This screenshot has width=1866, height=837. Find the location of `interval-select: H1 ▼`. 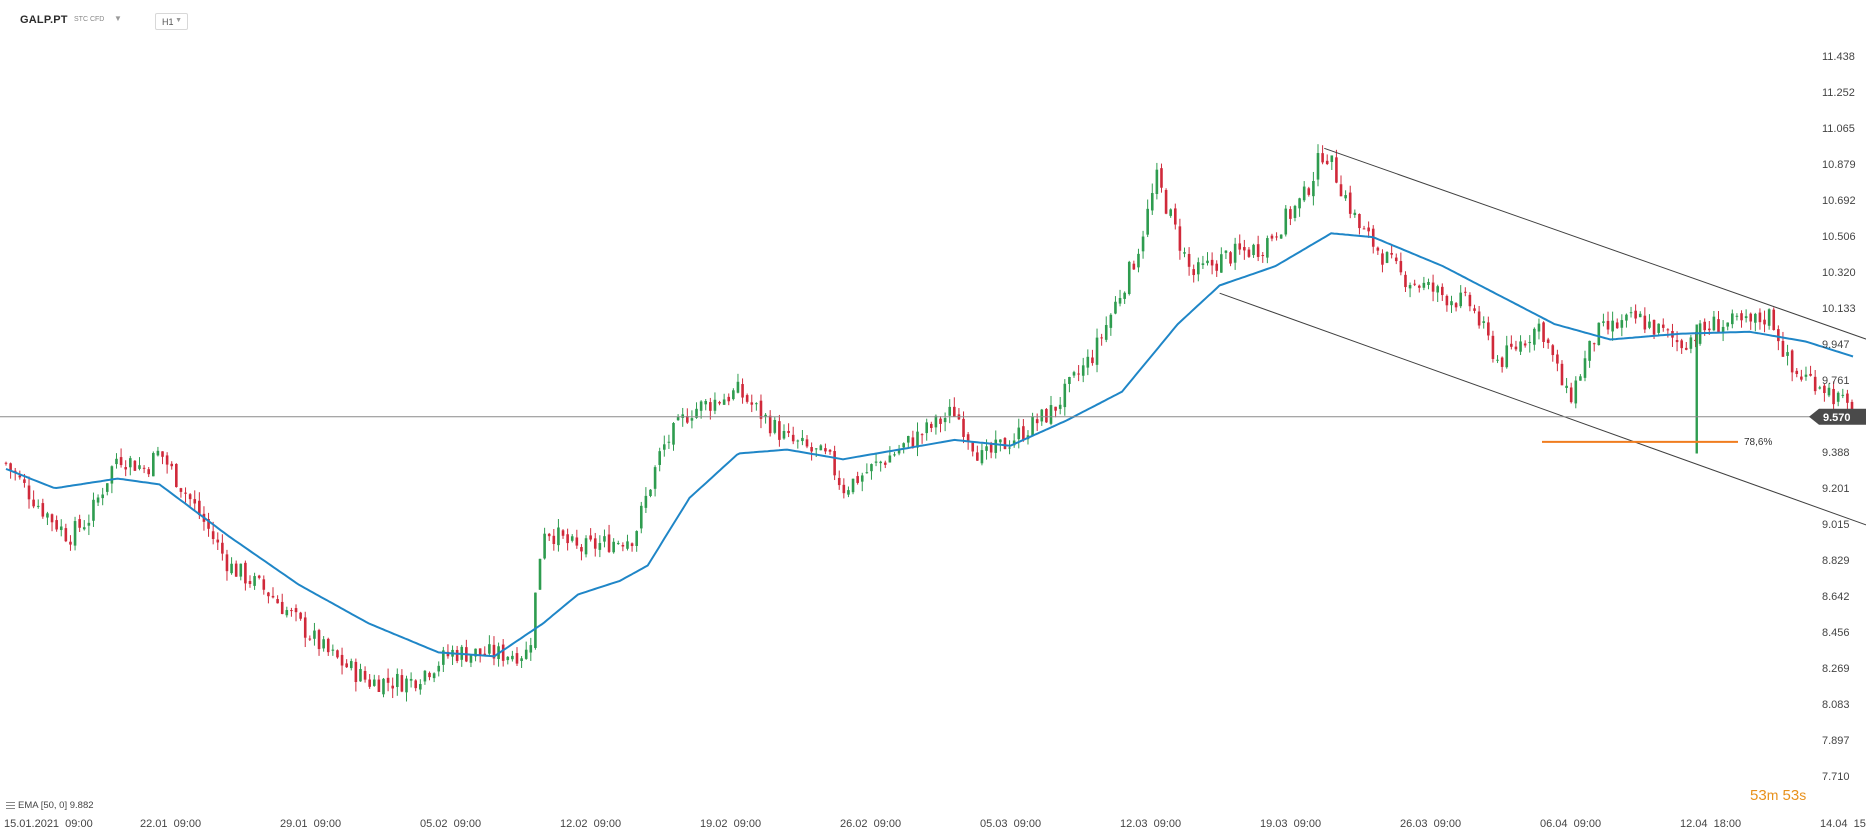

interval-select: H1 ▼ is located at coordinates (171, 21).